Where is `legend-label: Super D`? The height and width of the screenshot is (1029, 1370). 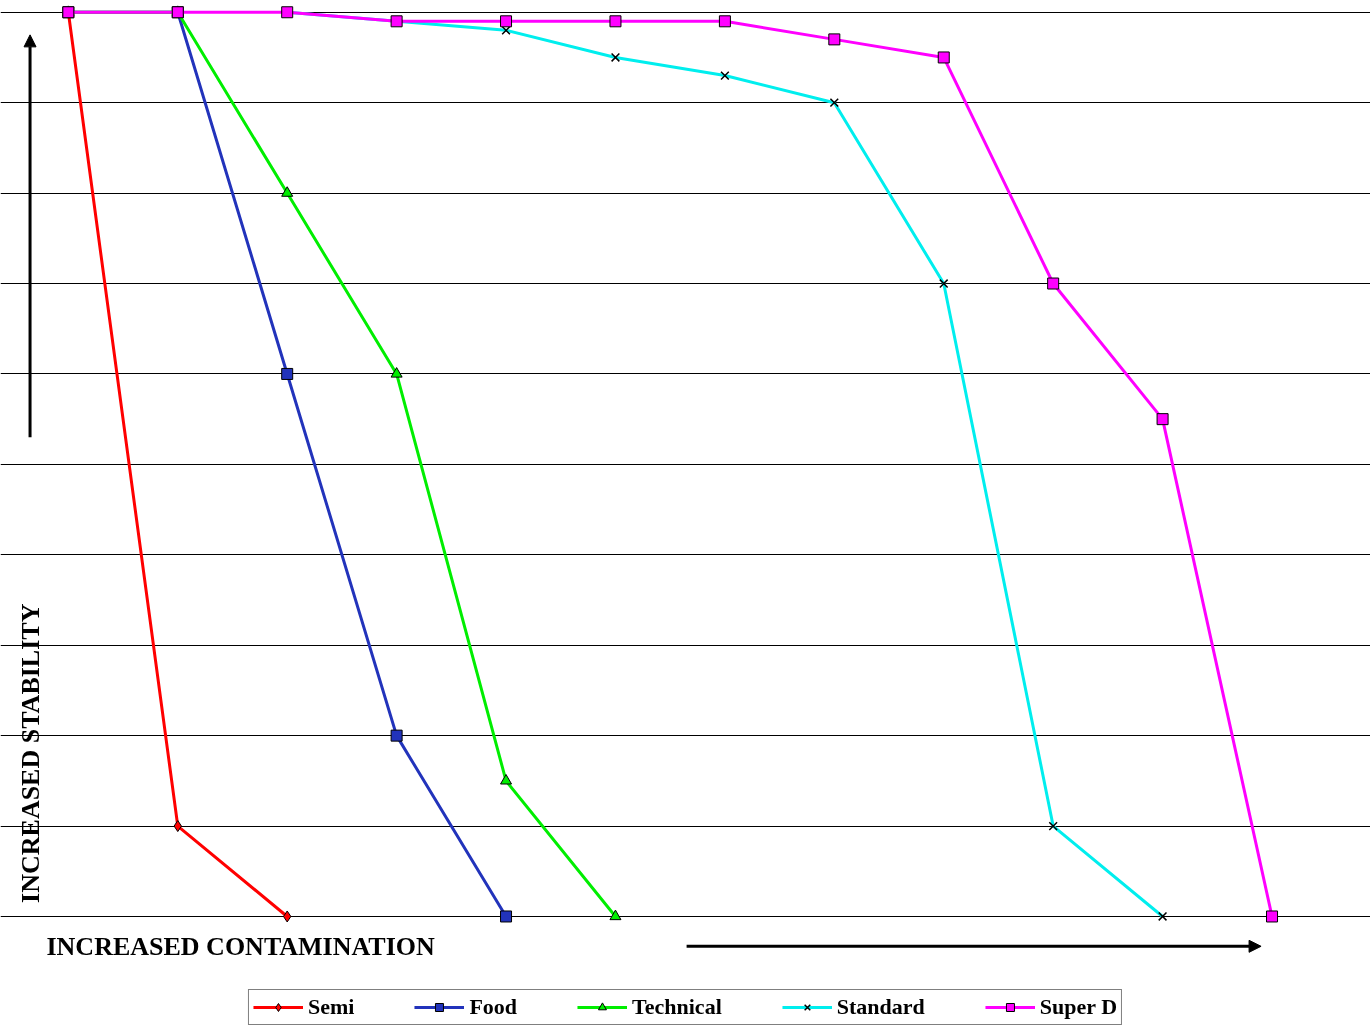
legend-label: Super D is located at coordinates (1078, 1007).